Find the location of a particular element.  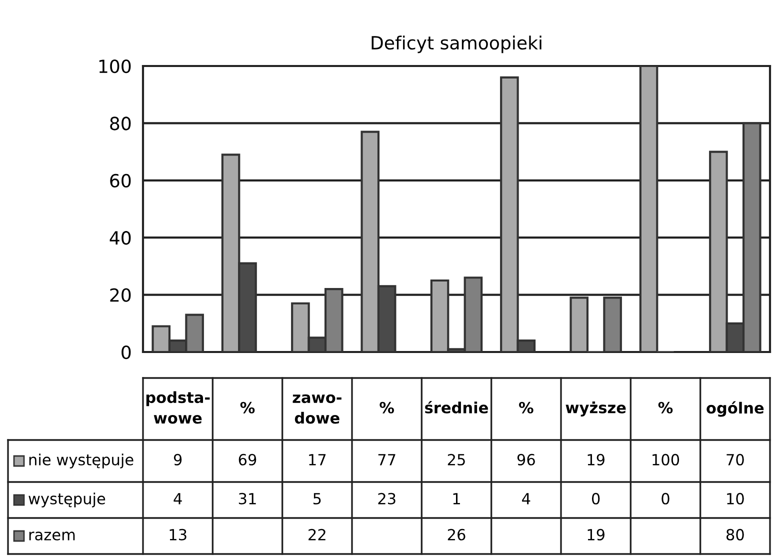

data-label: 80 is located at coordinates (735, 534).